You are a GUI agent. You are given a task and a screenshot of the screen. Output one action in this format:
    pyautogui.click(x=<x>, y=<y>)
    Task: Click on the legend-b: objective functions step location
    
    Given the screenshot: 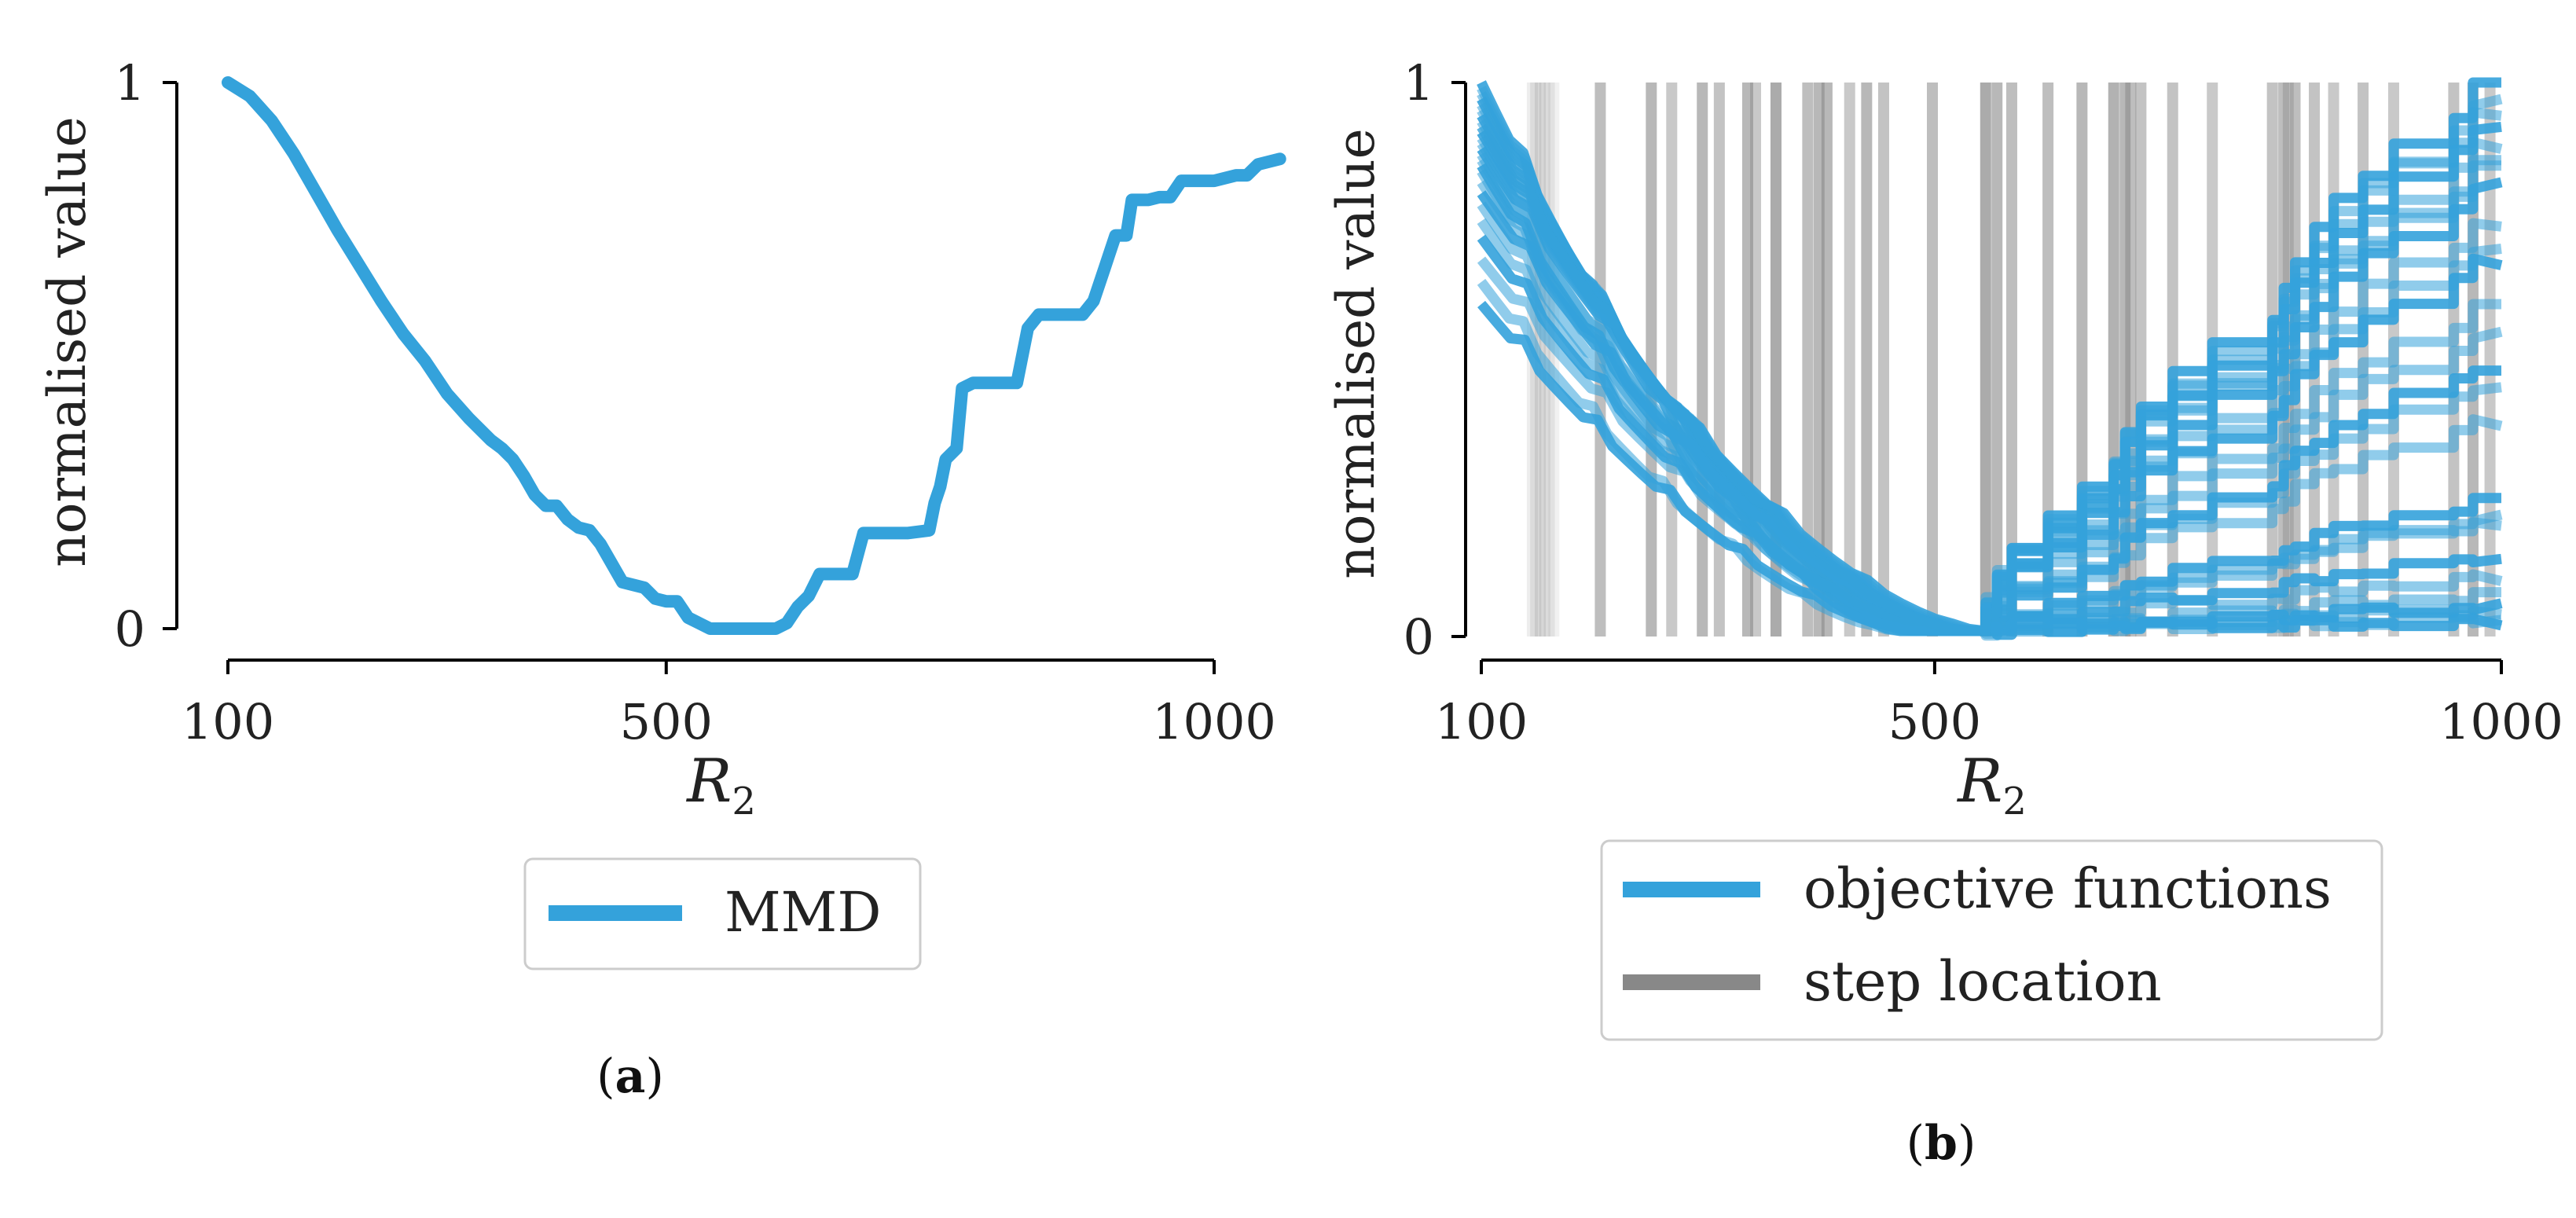 What is the action you would take?
    pyautogui.click(x=1991, y=940)
    